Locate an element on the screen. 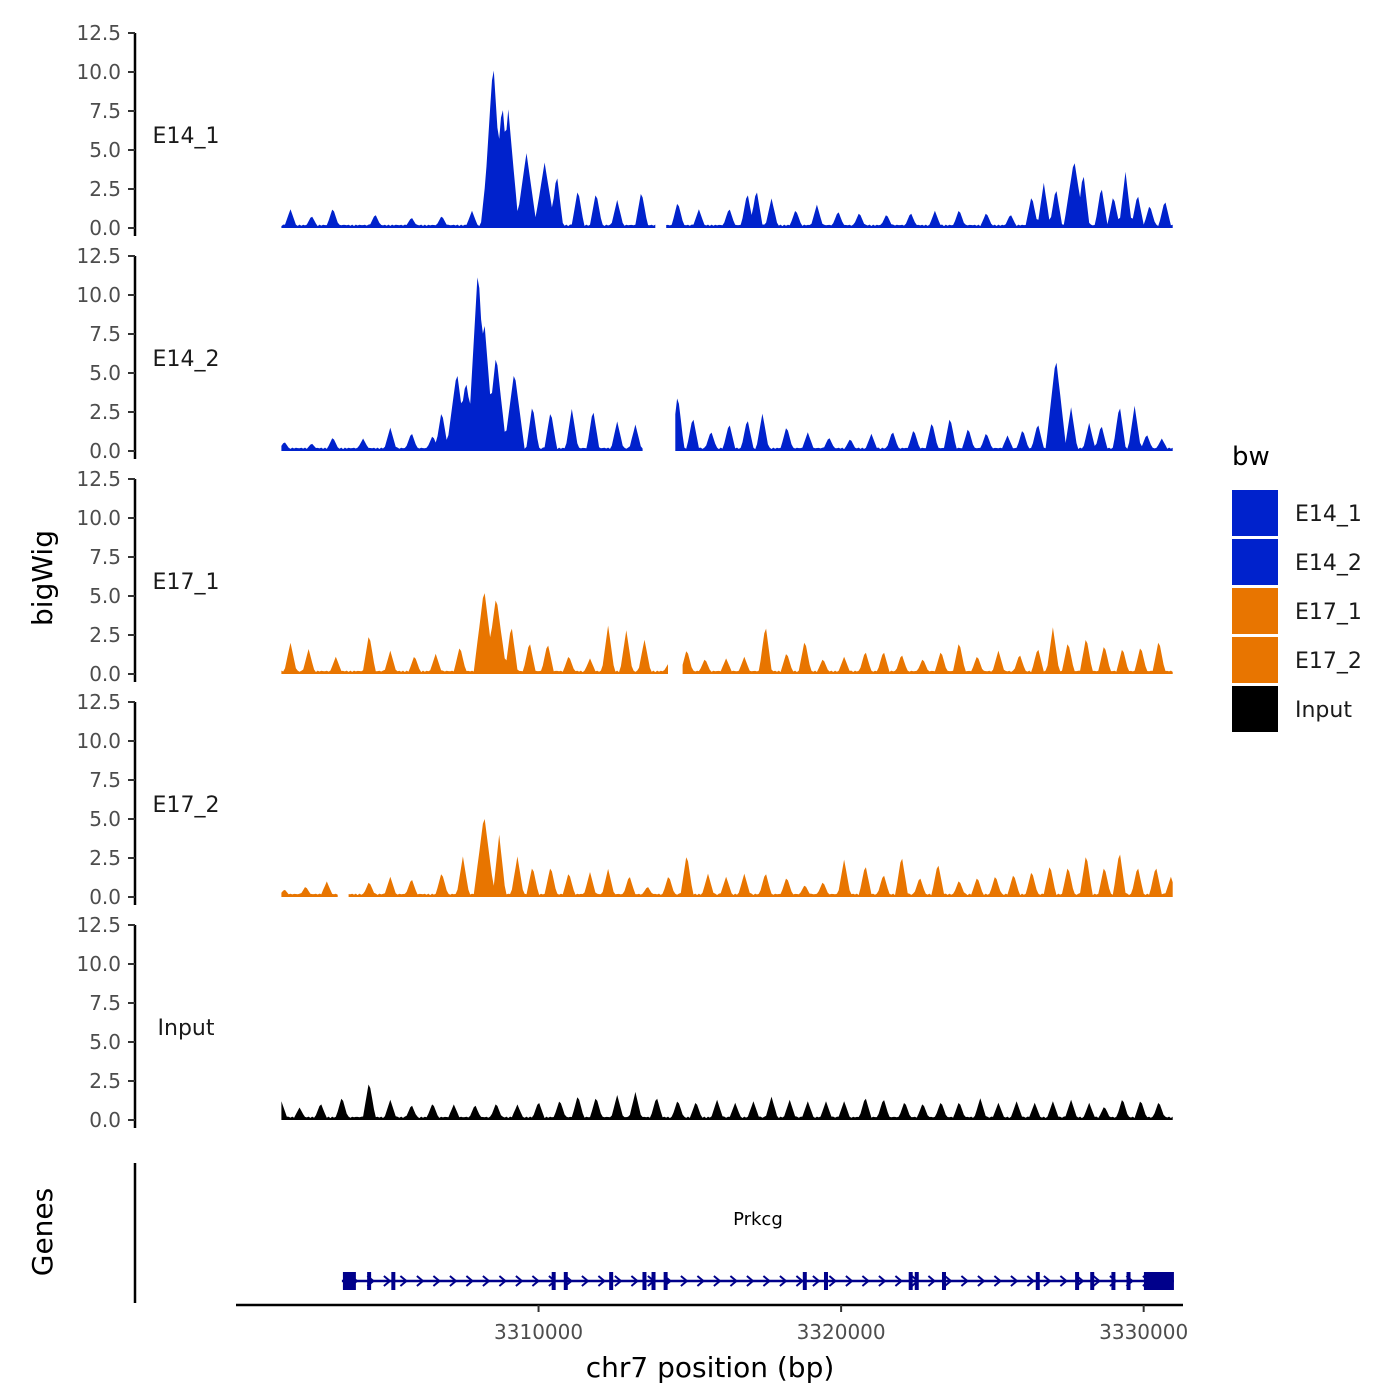  track-label: E14_1 is located at coordinates (186, 136).